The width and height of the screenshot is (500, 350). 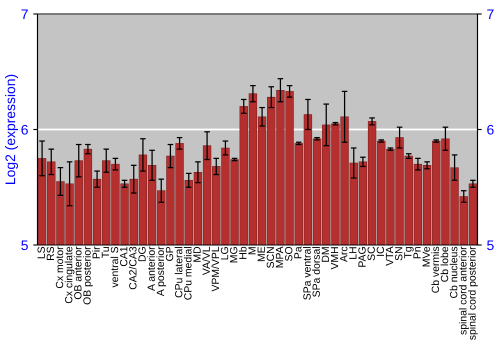 What do you see at coordinates (161, 271) in the screenshot?
I see `x-tick-label: A posterior` at bounding box center [161, 271].